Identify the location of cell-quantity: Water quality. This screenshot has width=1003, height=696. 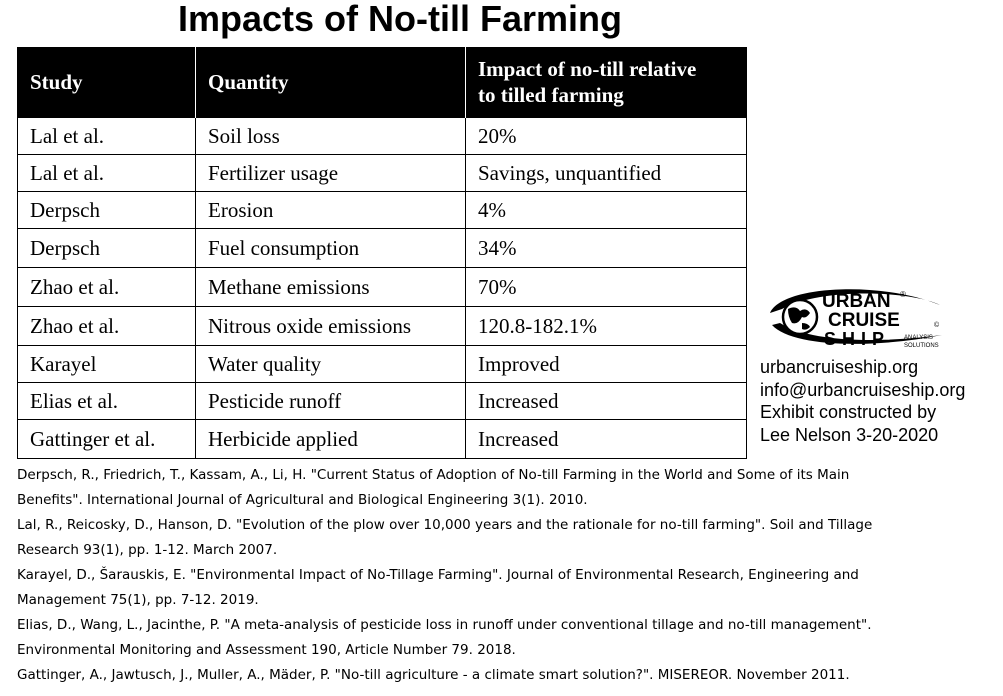
(330, 364).